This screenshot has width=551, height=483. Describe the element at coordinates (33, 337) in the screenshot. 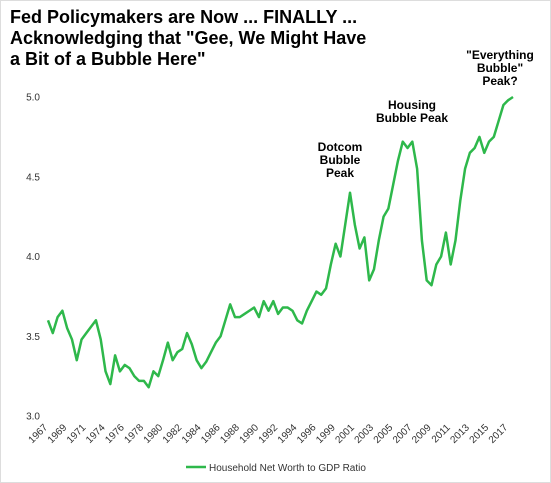

I see `y-tick-label: 3.5` at that location.